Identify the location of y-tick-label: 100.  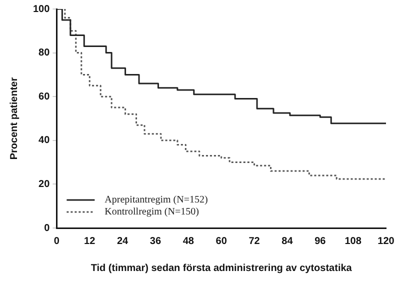
(41, 9).